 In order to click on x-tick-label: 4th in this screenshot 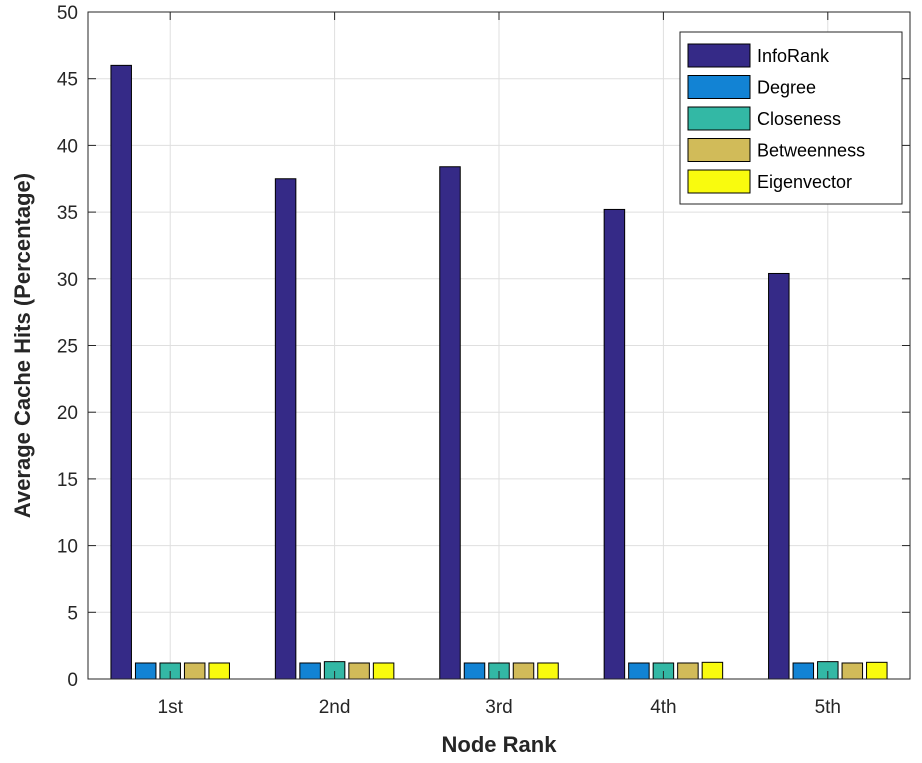, I will do `click(663, 707)`.